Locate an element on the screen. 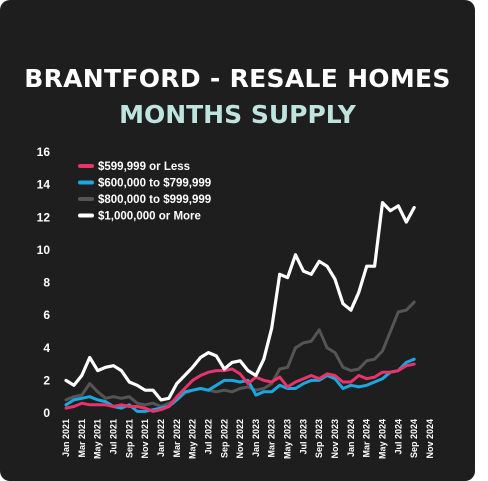  x-tick-label: Sep 2022 is located at coordinates (224, 438).